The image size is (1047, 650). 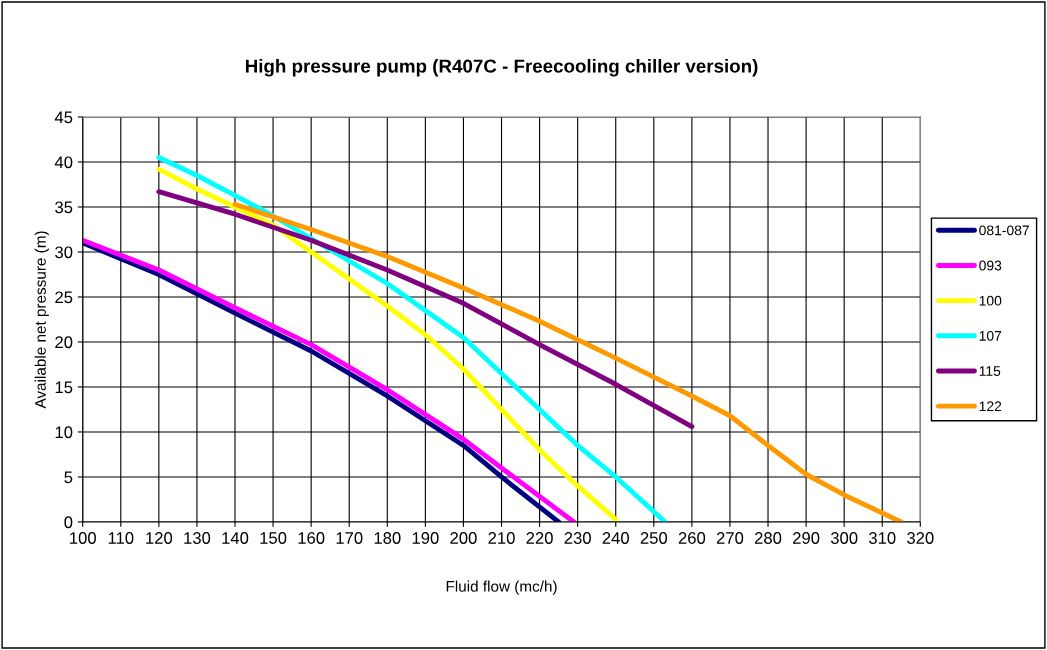 I want to click on legend-label: 100, so click(x=990, y=300).